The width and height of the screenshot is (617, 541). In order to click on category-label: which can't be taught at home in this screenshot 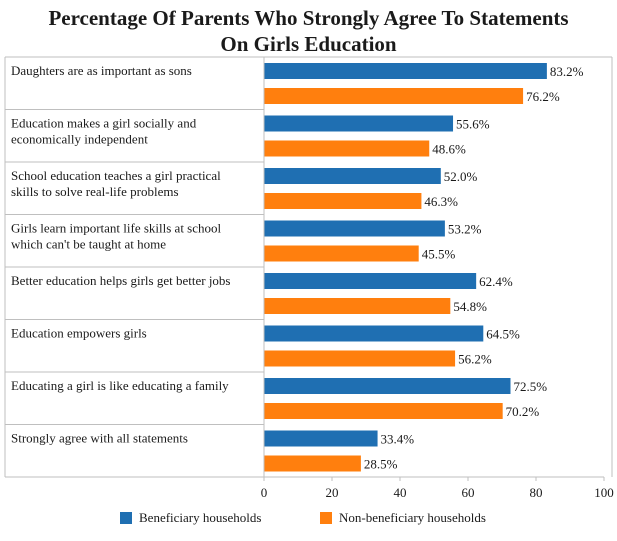, I will do `click(88, 244)`.